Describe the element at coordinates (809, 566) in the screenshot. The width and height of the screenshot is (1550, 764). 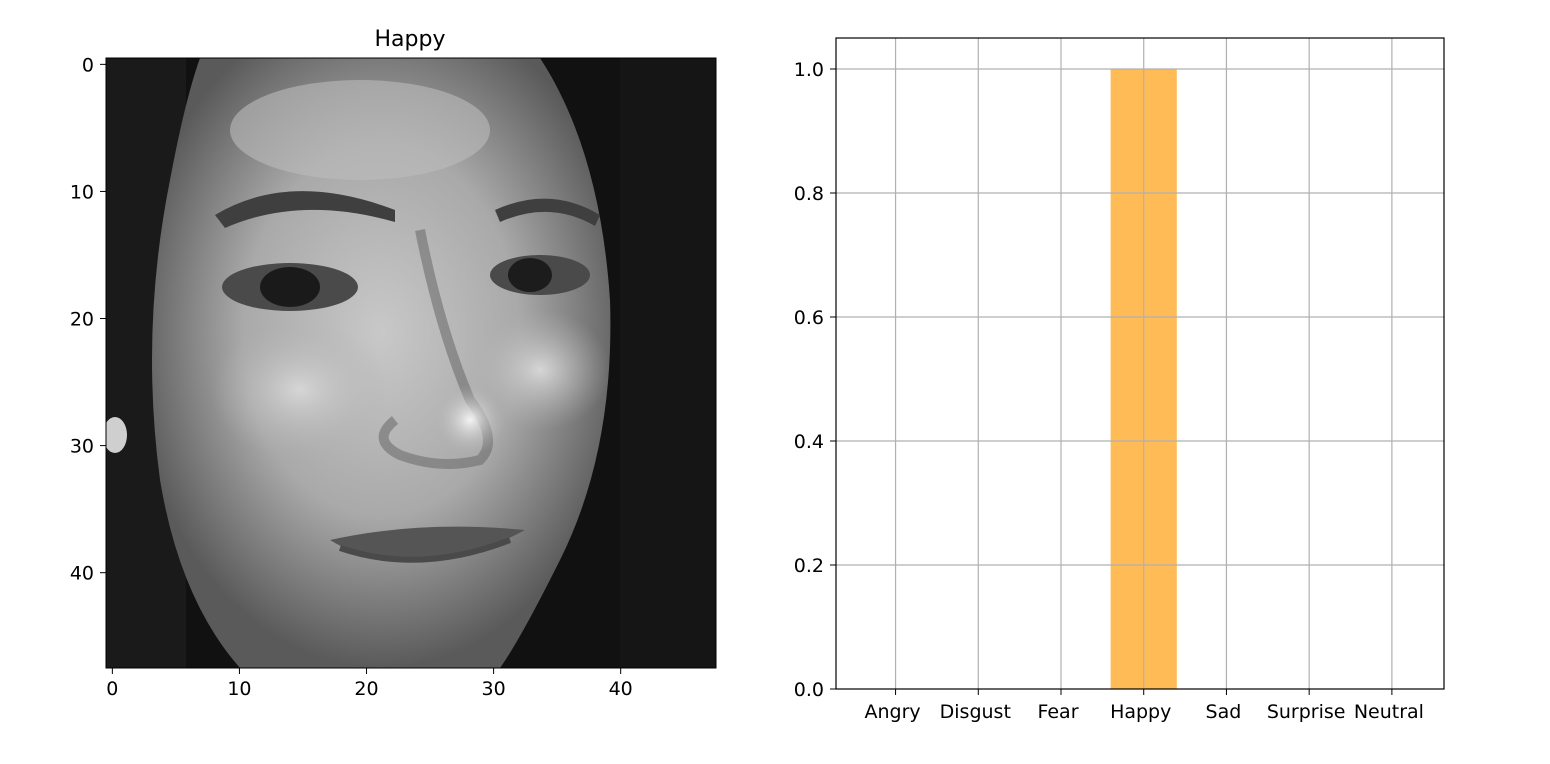
I see `bar-y-tick-label: 0.2` at that location.